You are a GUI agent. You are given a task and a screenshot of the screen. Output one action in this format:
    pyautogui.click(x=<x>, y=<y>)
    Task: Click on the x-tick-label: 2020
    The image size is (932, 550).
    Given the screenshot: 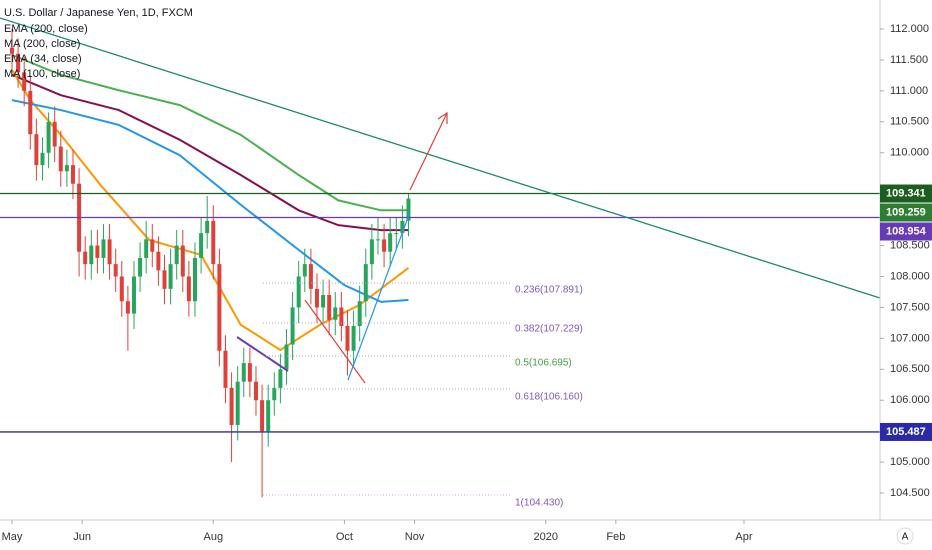 What is the action you would take?
    pyautogui.click(x=545, y=537)
    